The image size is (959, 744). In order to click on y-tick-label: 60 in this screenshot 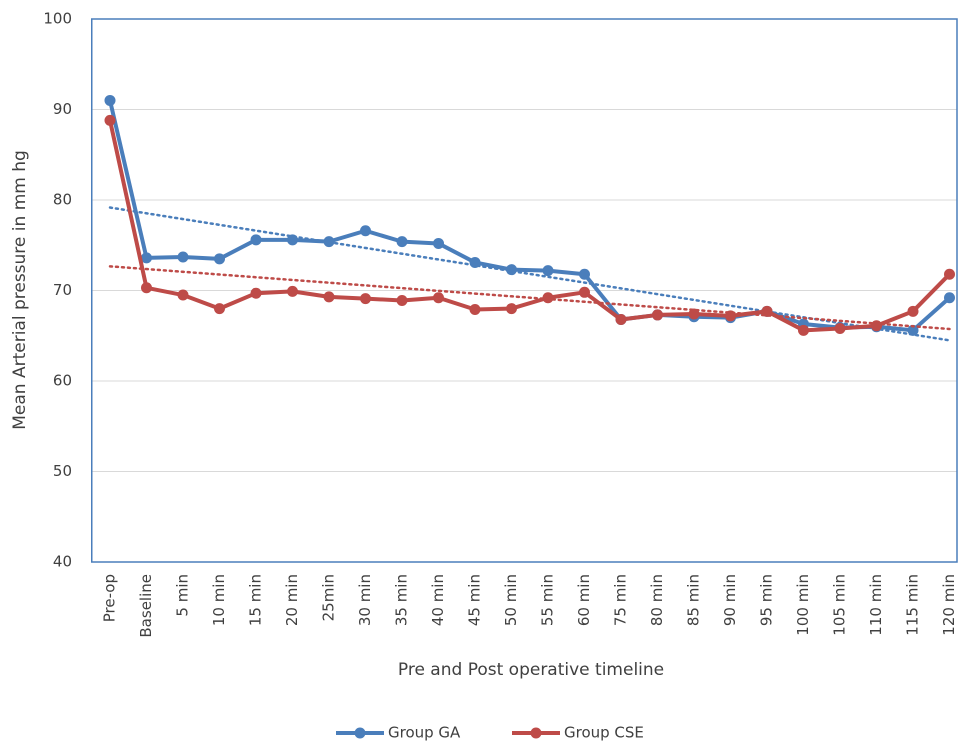, I will do `click(62, 381)`.